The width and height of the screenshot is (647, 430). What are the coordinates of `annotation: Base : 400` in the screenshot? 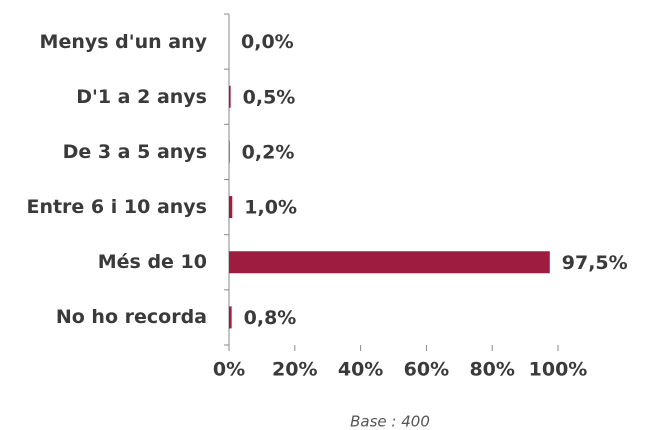 It's located at (390, 421).